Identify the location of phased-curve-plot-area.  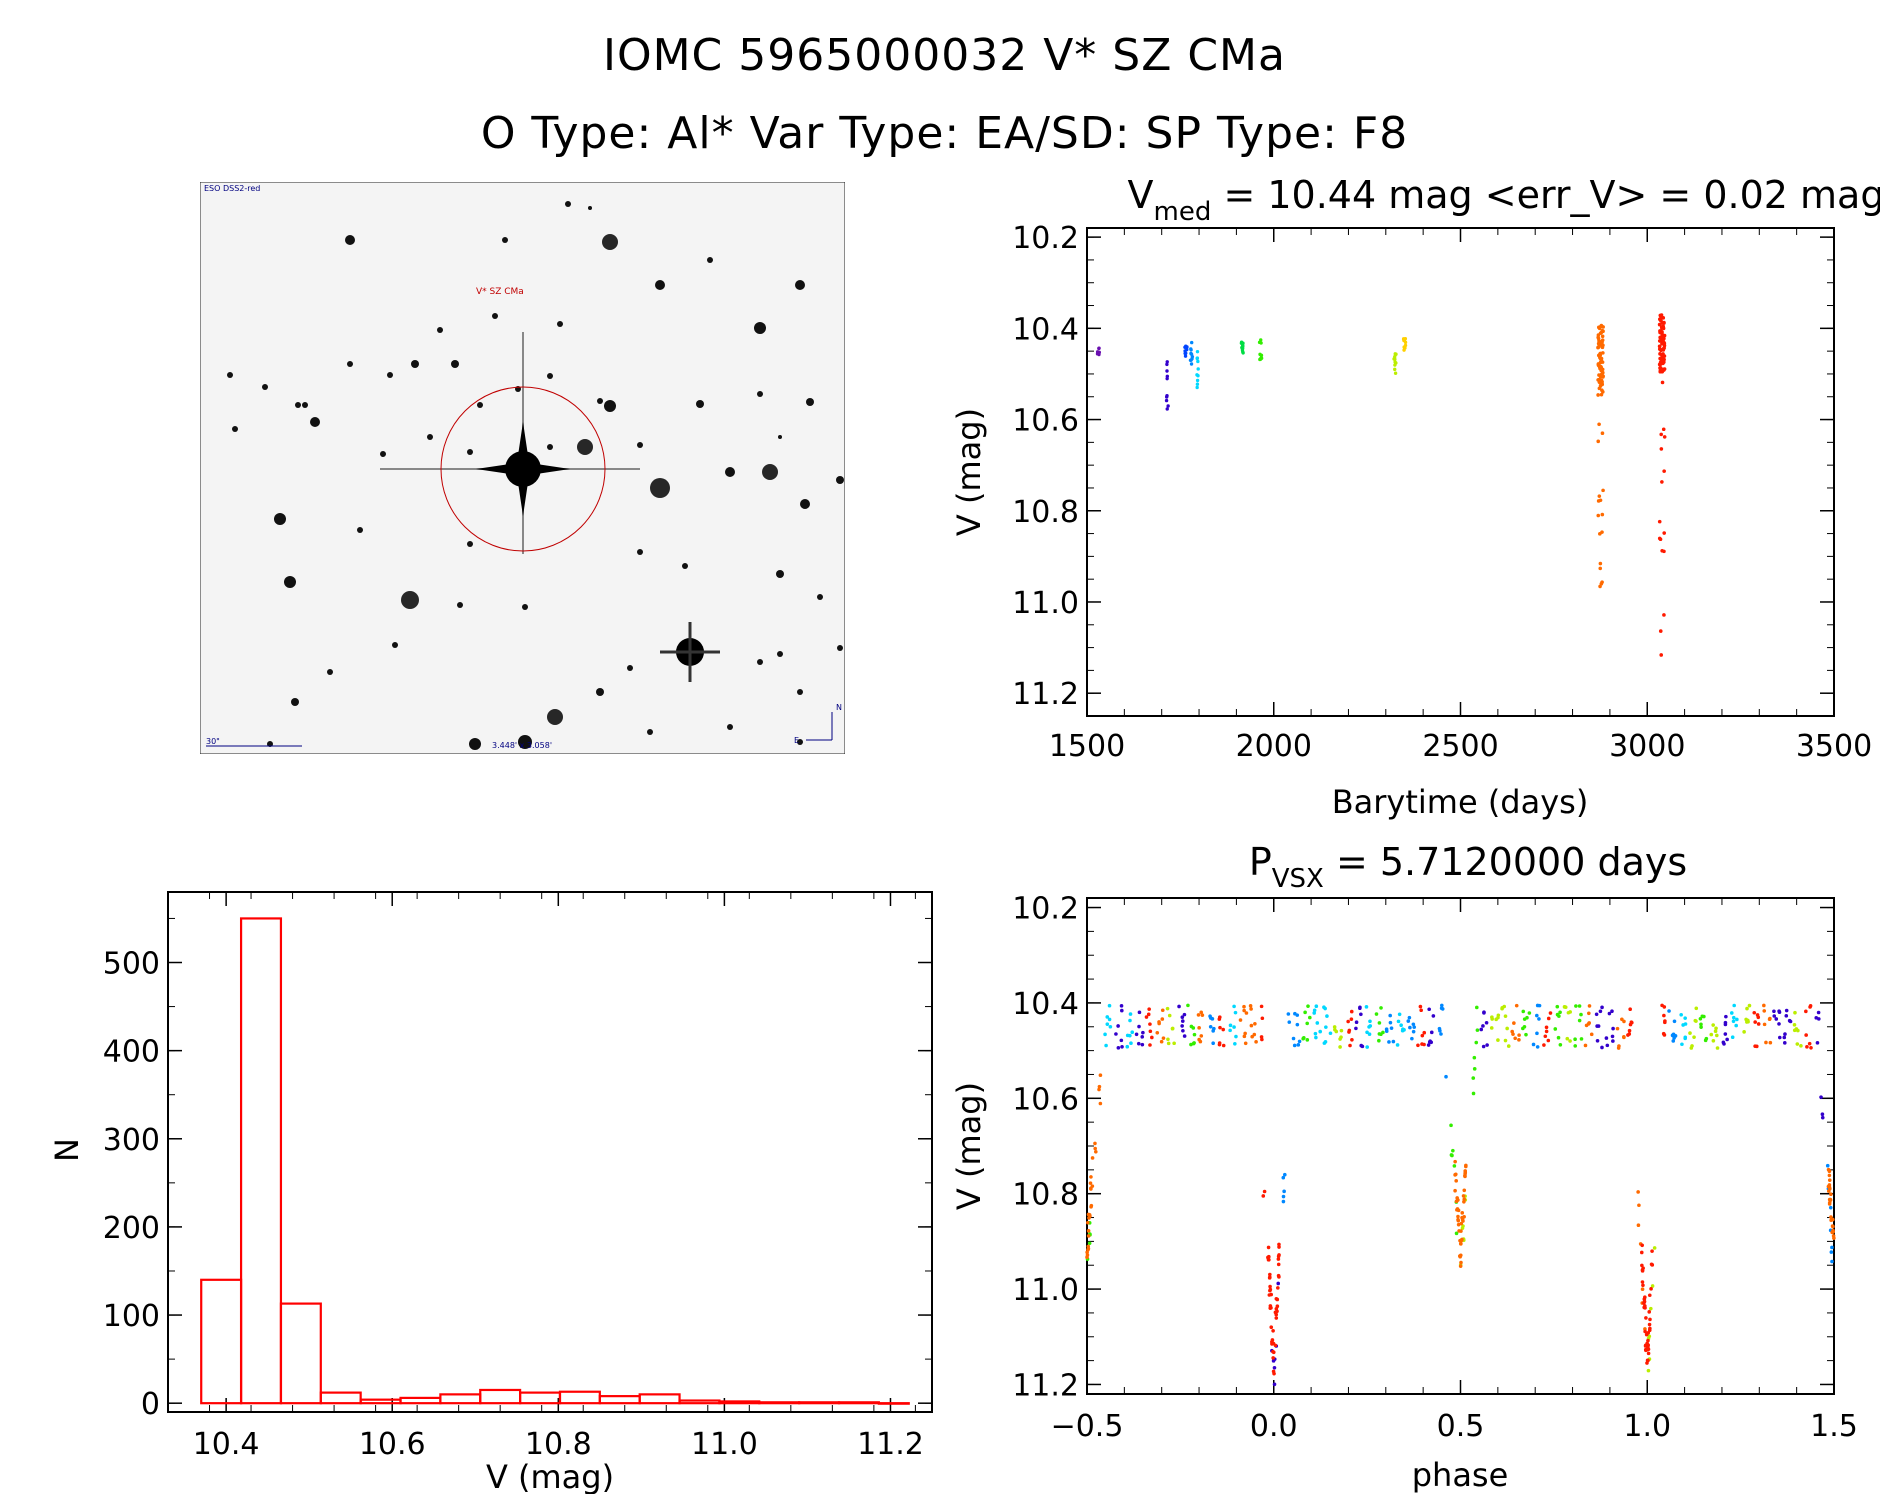
(1460, 1146).